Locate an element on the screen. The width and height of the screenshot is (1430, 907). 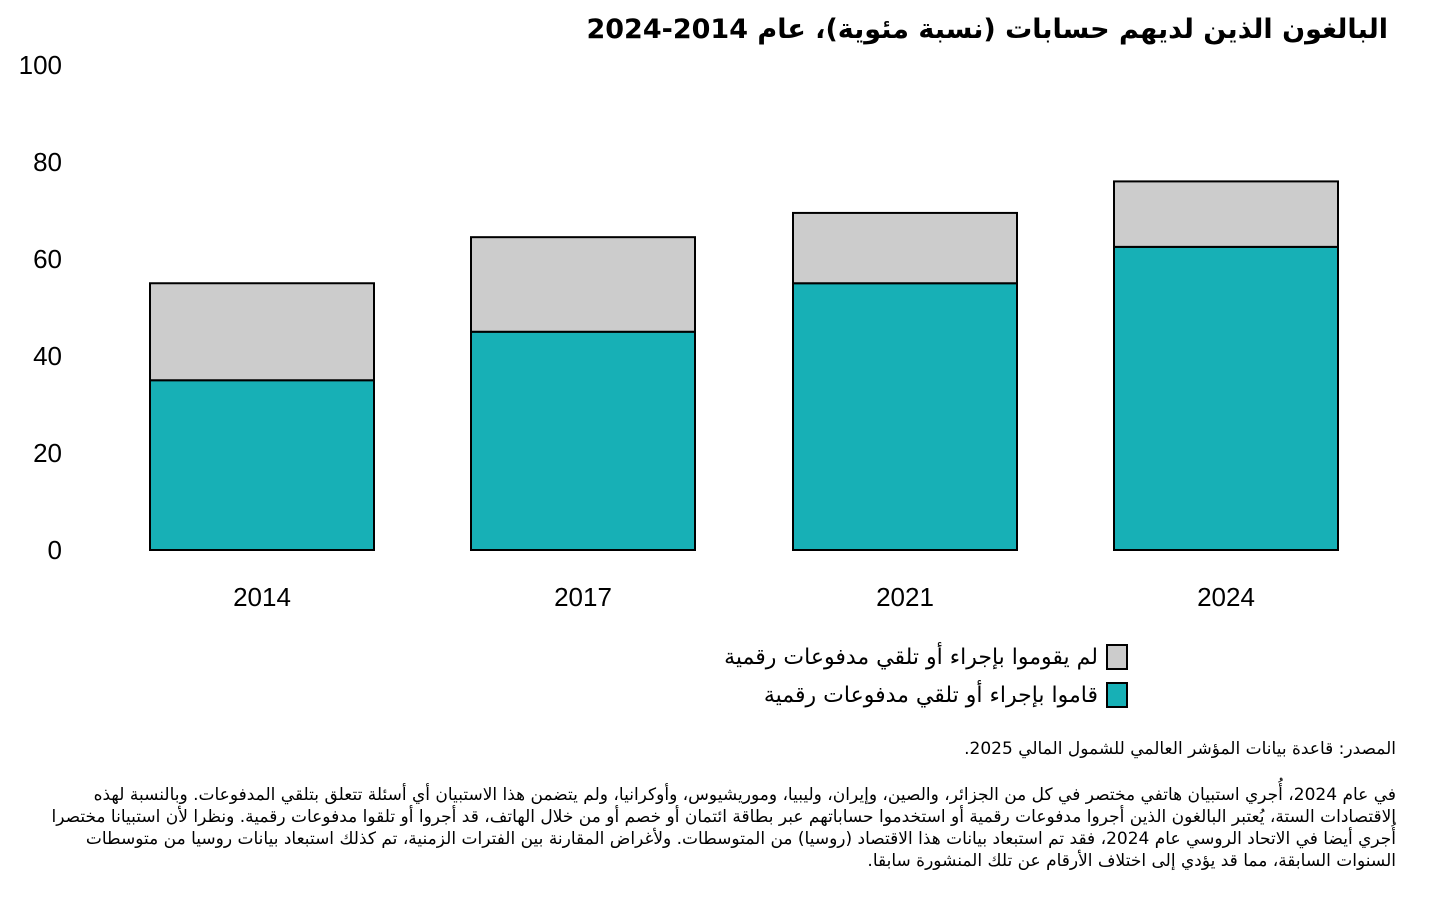
bar-2021-digital is located at coordinates (905, 416).